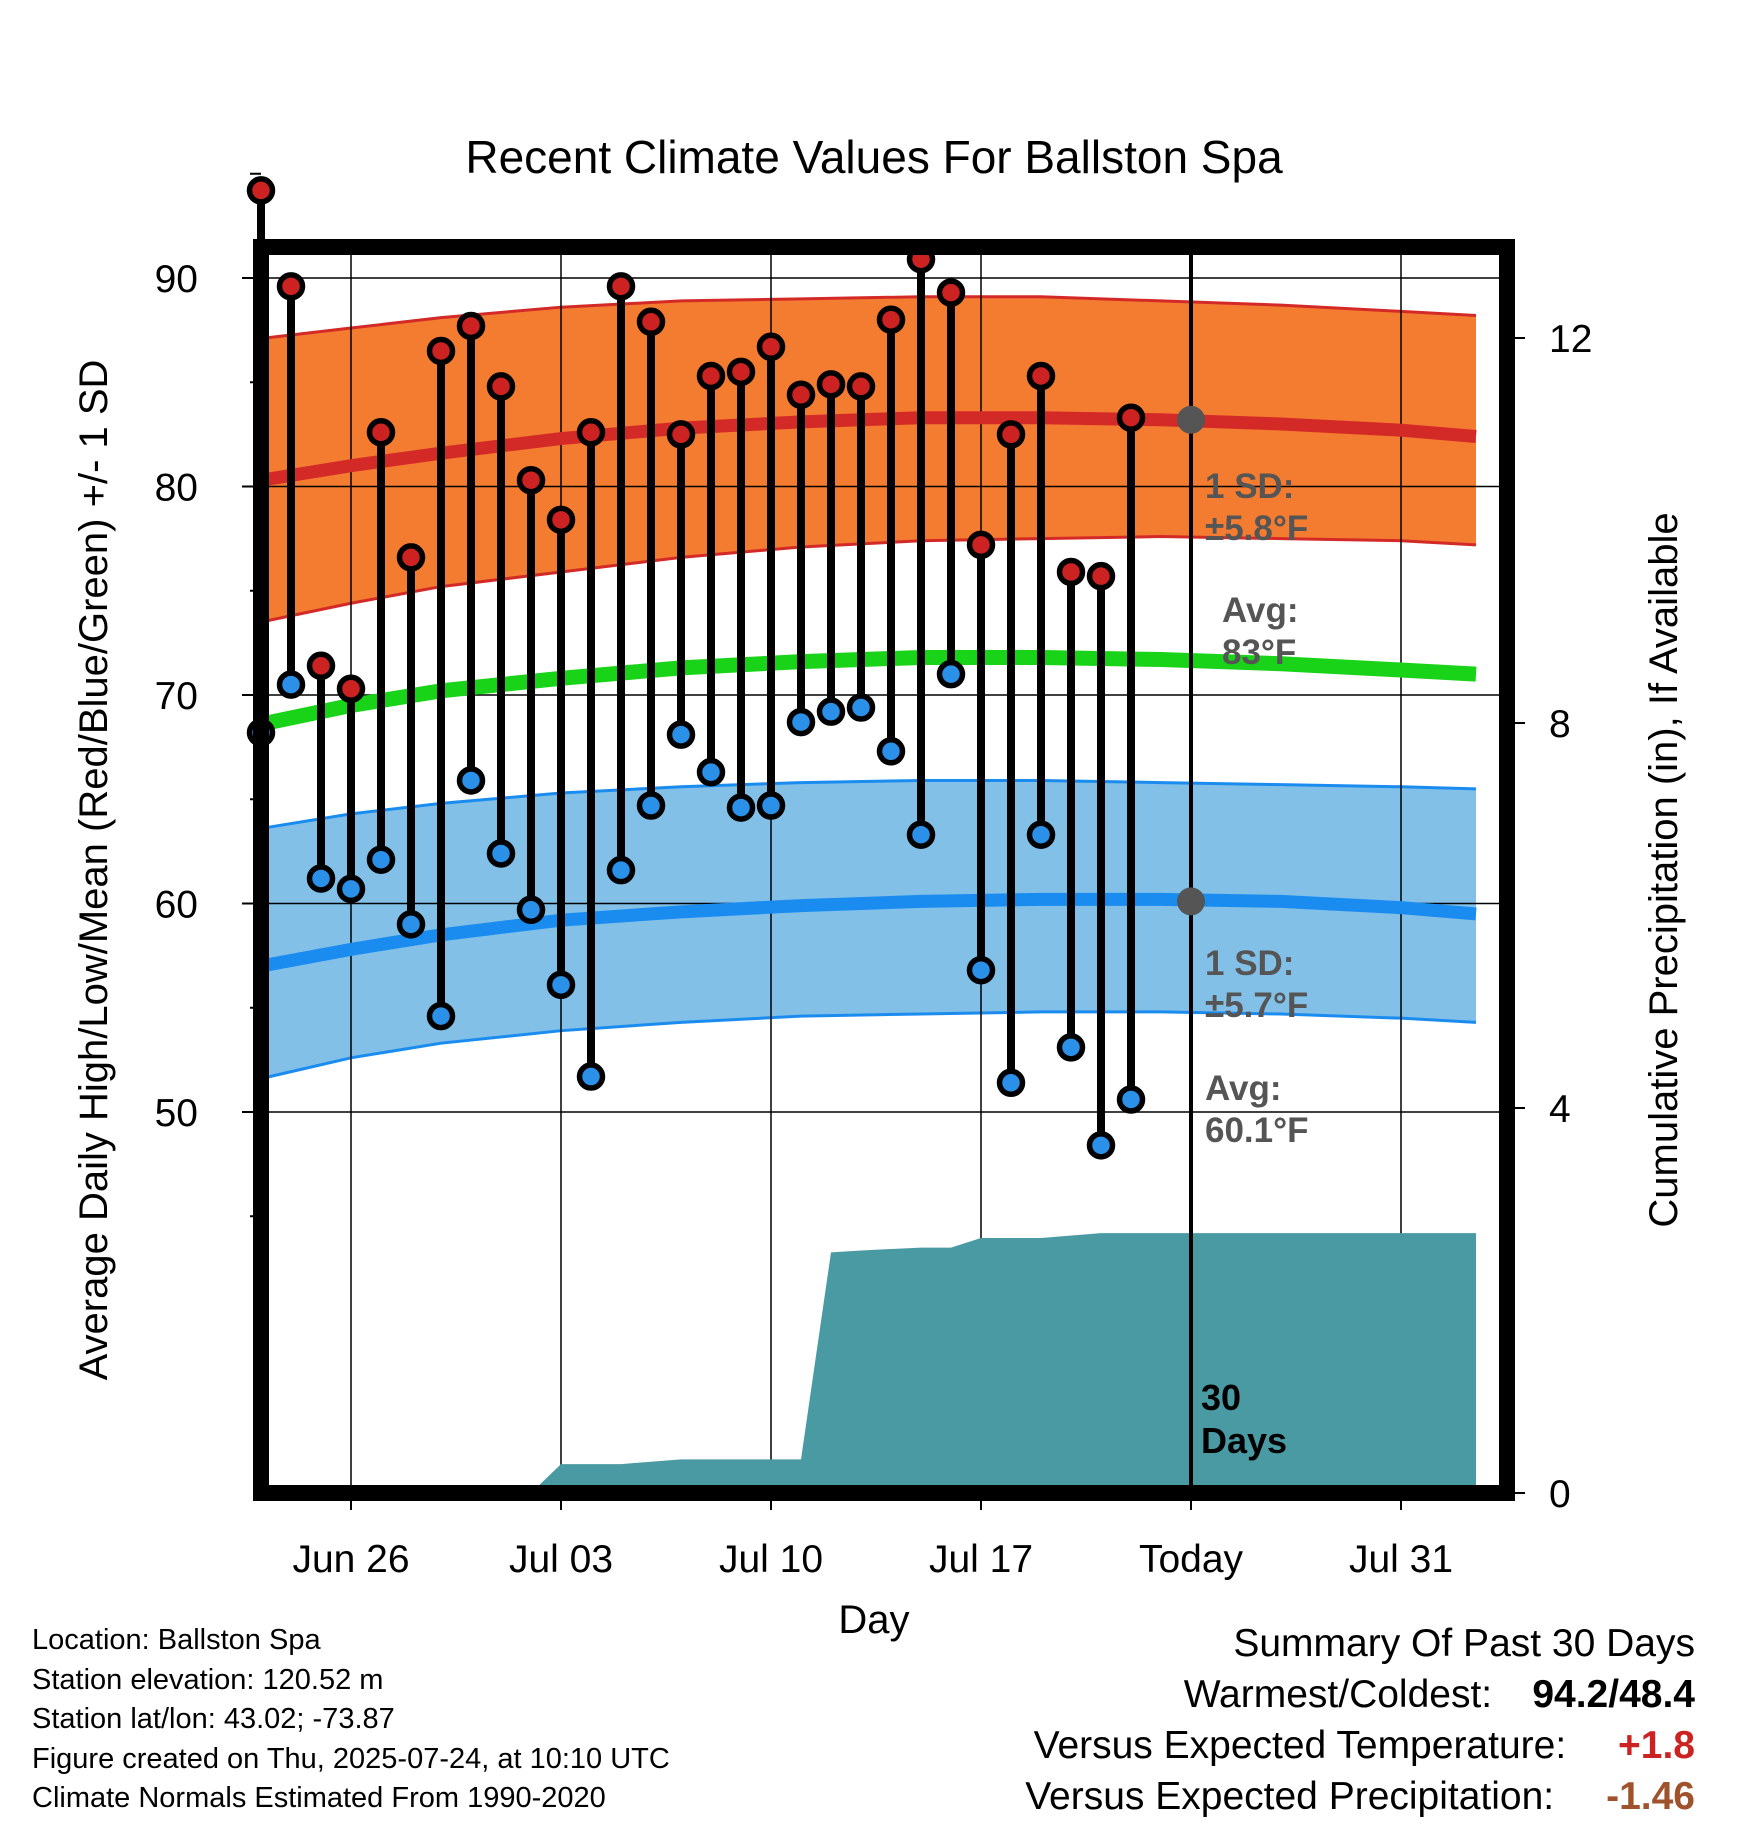 The height and width of the screenshot is (1828, 1748). What do you see at coordinates (319, 1798) in the screenshot?
I see `normals-text: Climate Normals Estimated From 1990-2020` at bounding box center [319, 1798].